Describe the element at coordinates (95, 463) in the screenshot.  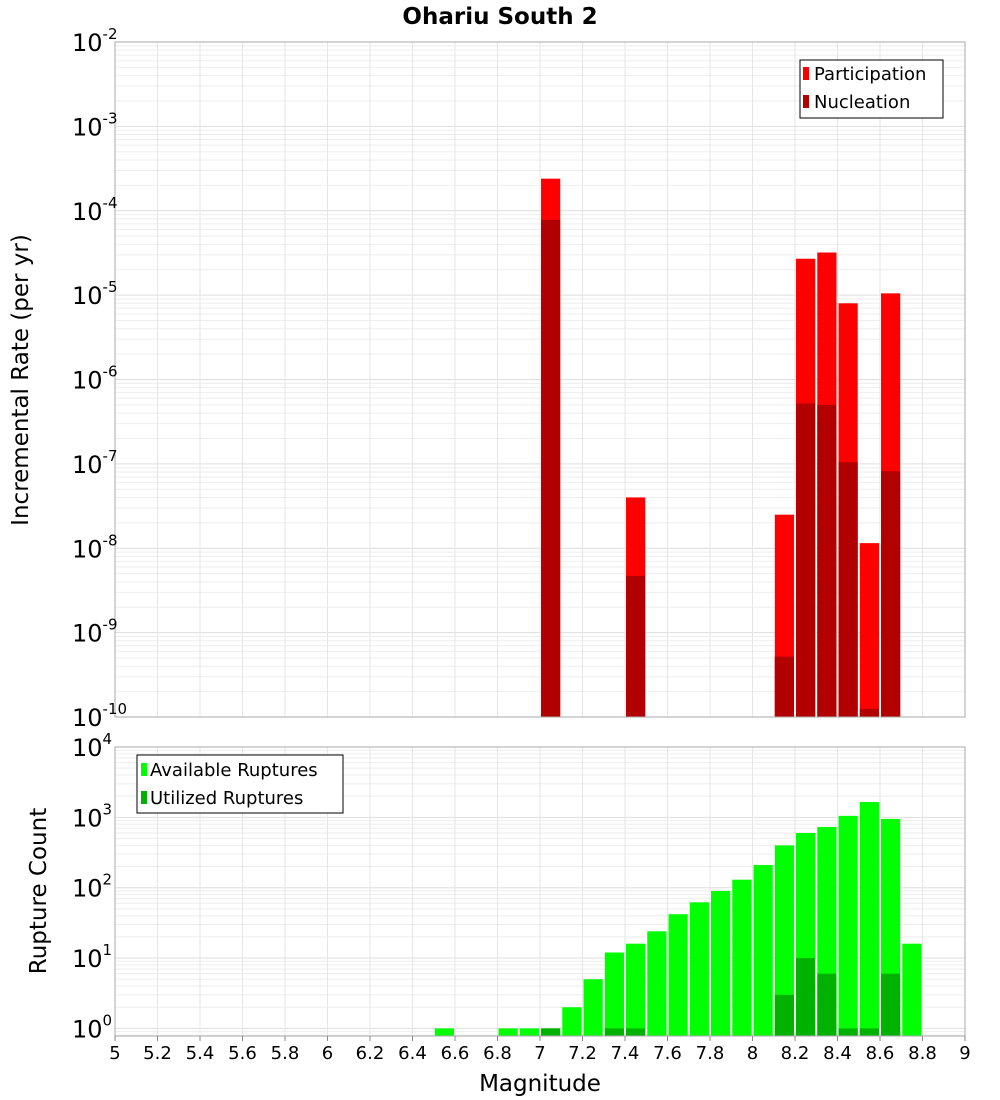
I see `rate-y-tick-label: 10⁻⁷` at that location.